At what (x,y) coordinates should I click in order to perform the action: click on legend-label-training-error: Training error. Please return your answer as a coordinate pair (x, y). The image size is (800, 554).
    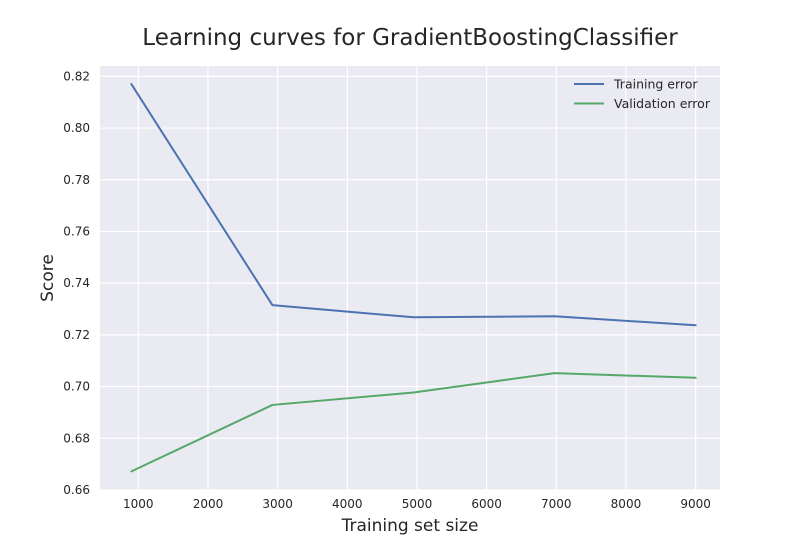
    Looking at the image, I should click on (655, 84).